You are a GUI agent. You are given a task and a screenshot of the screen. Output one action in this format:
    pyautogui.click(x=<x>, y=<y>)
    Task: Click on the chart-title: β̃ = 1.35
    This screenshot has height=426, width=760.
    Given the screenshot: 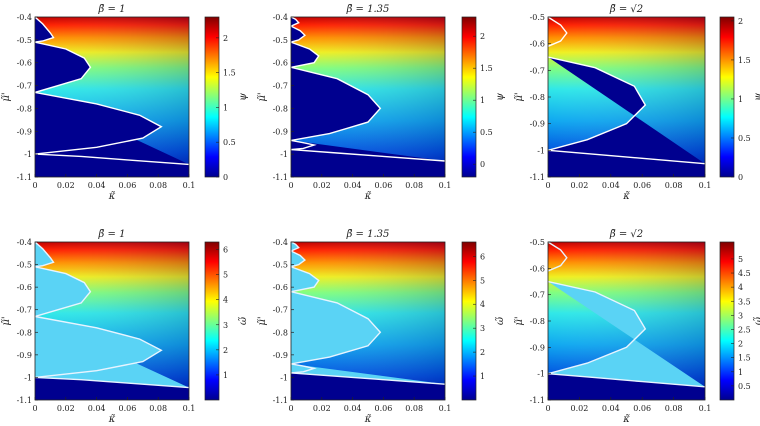 What is the action you would take?
    pyautogui.click(x=368, y=9)
    